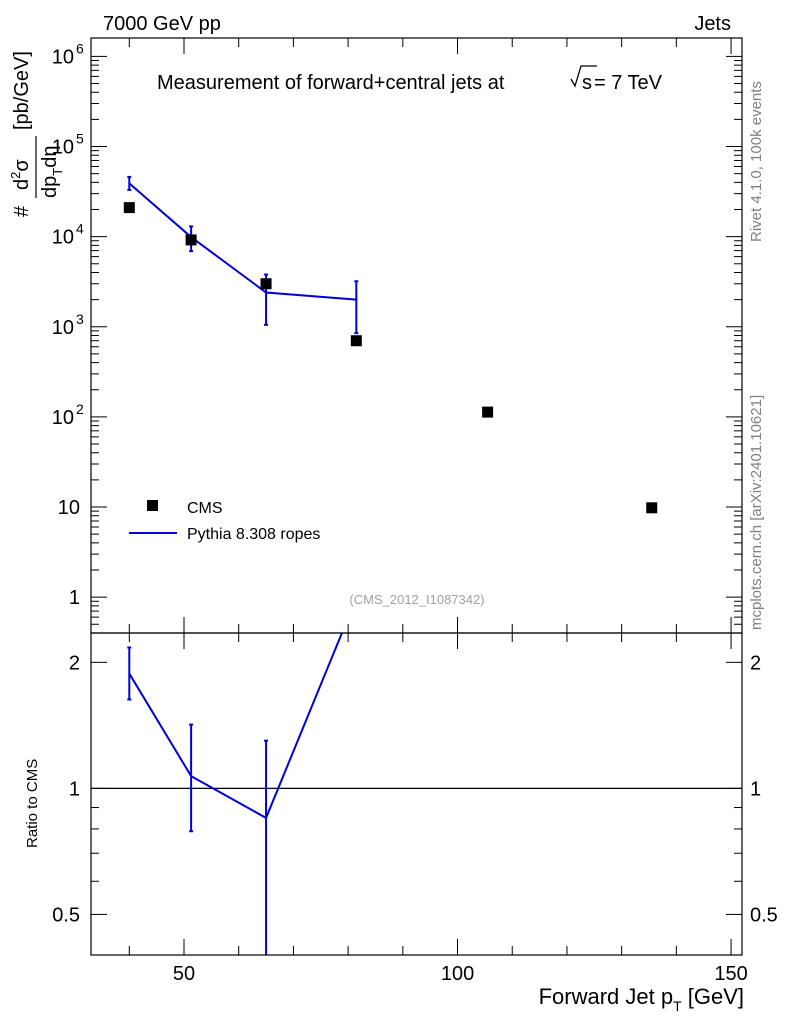 The width and height of the screenshot is (786, 1024). I want to click on ratio-line, so click(236, 726).